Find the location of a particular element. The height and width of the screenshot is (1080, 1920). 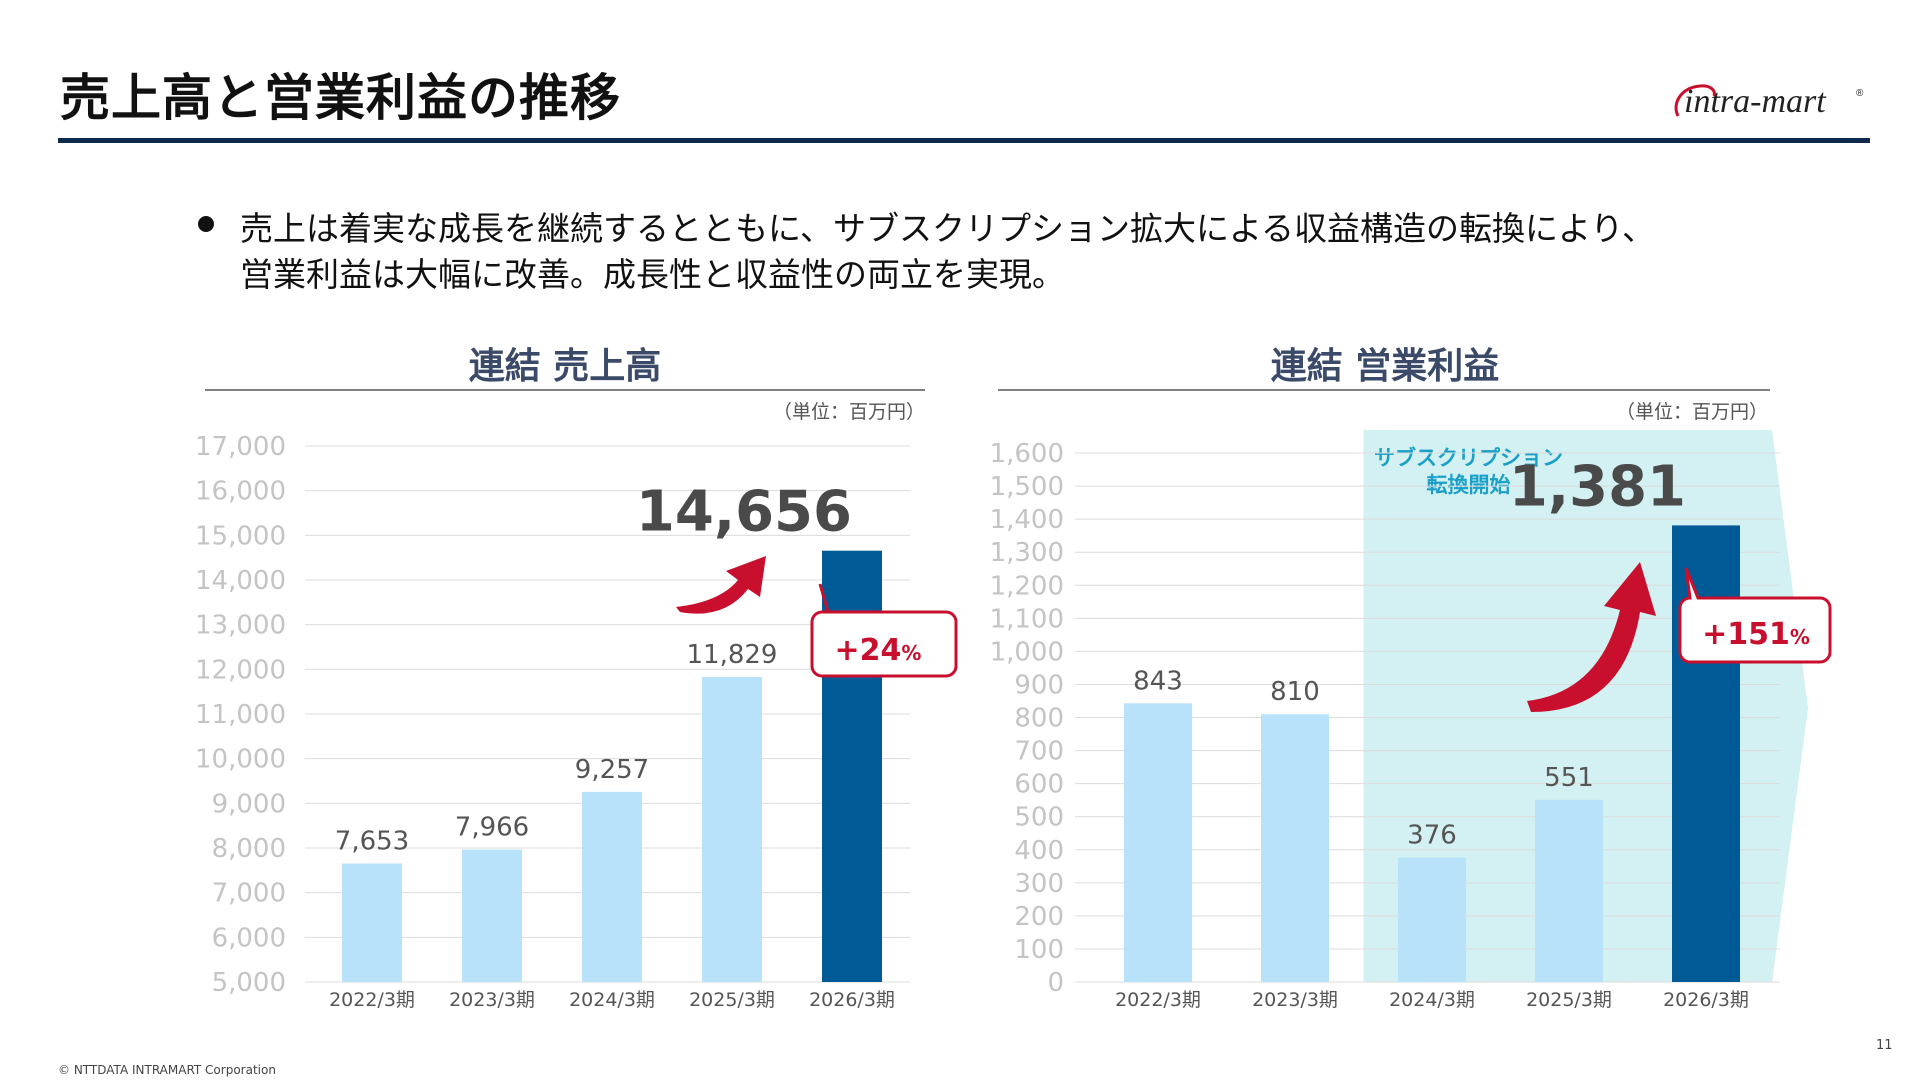

value-label: 11,829 is located at coordinates (732, 655).